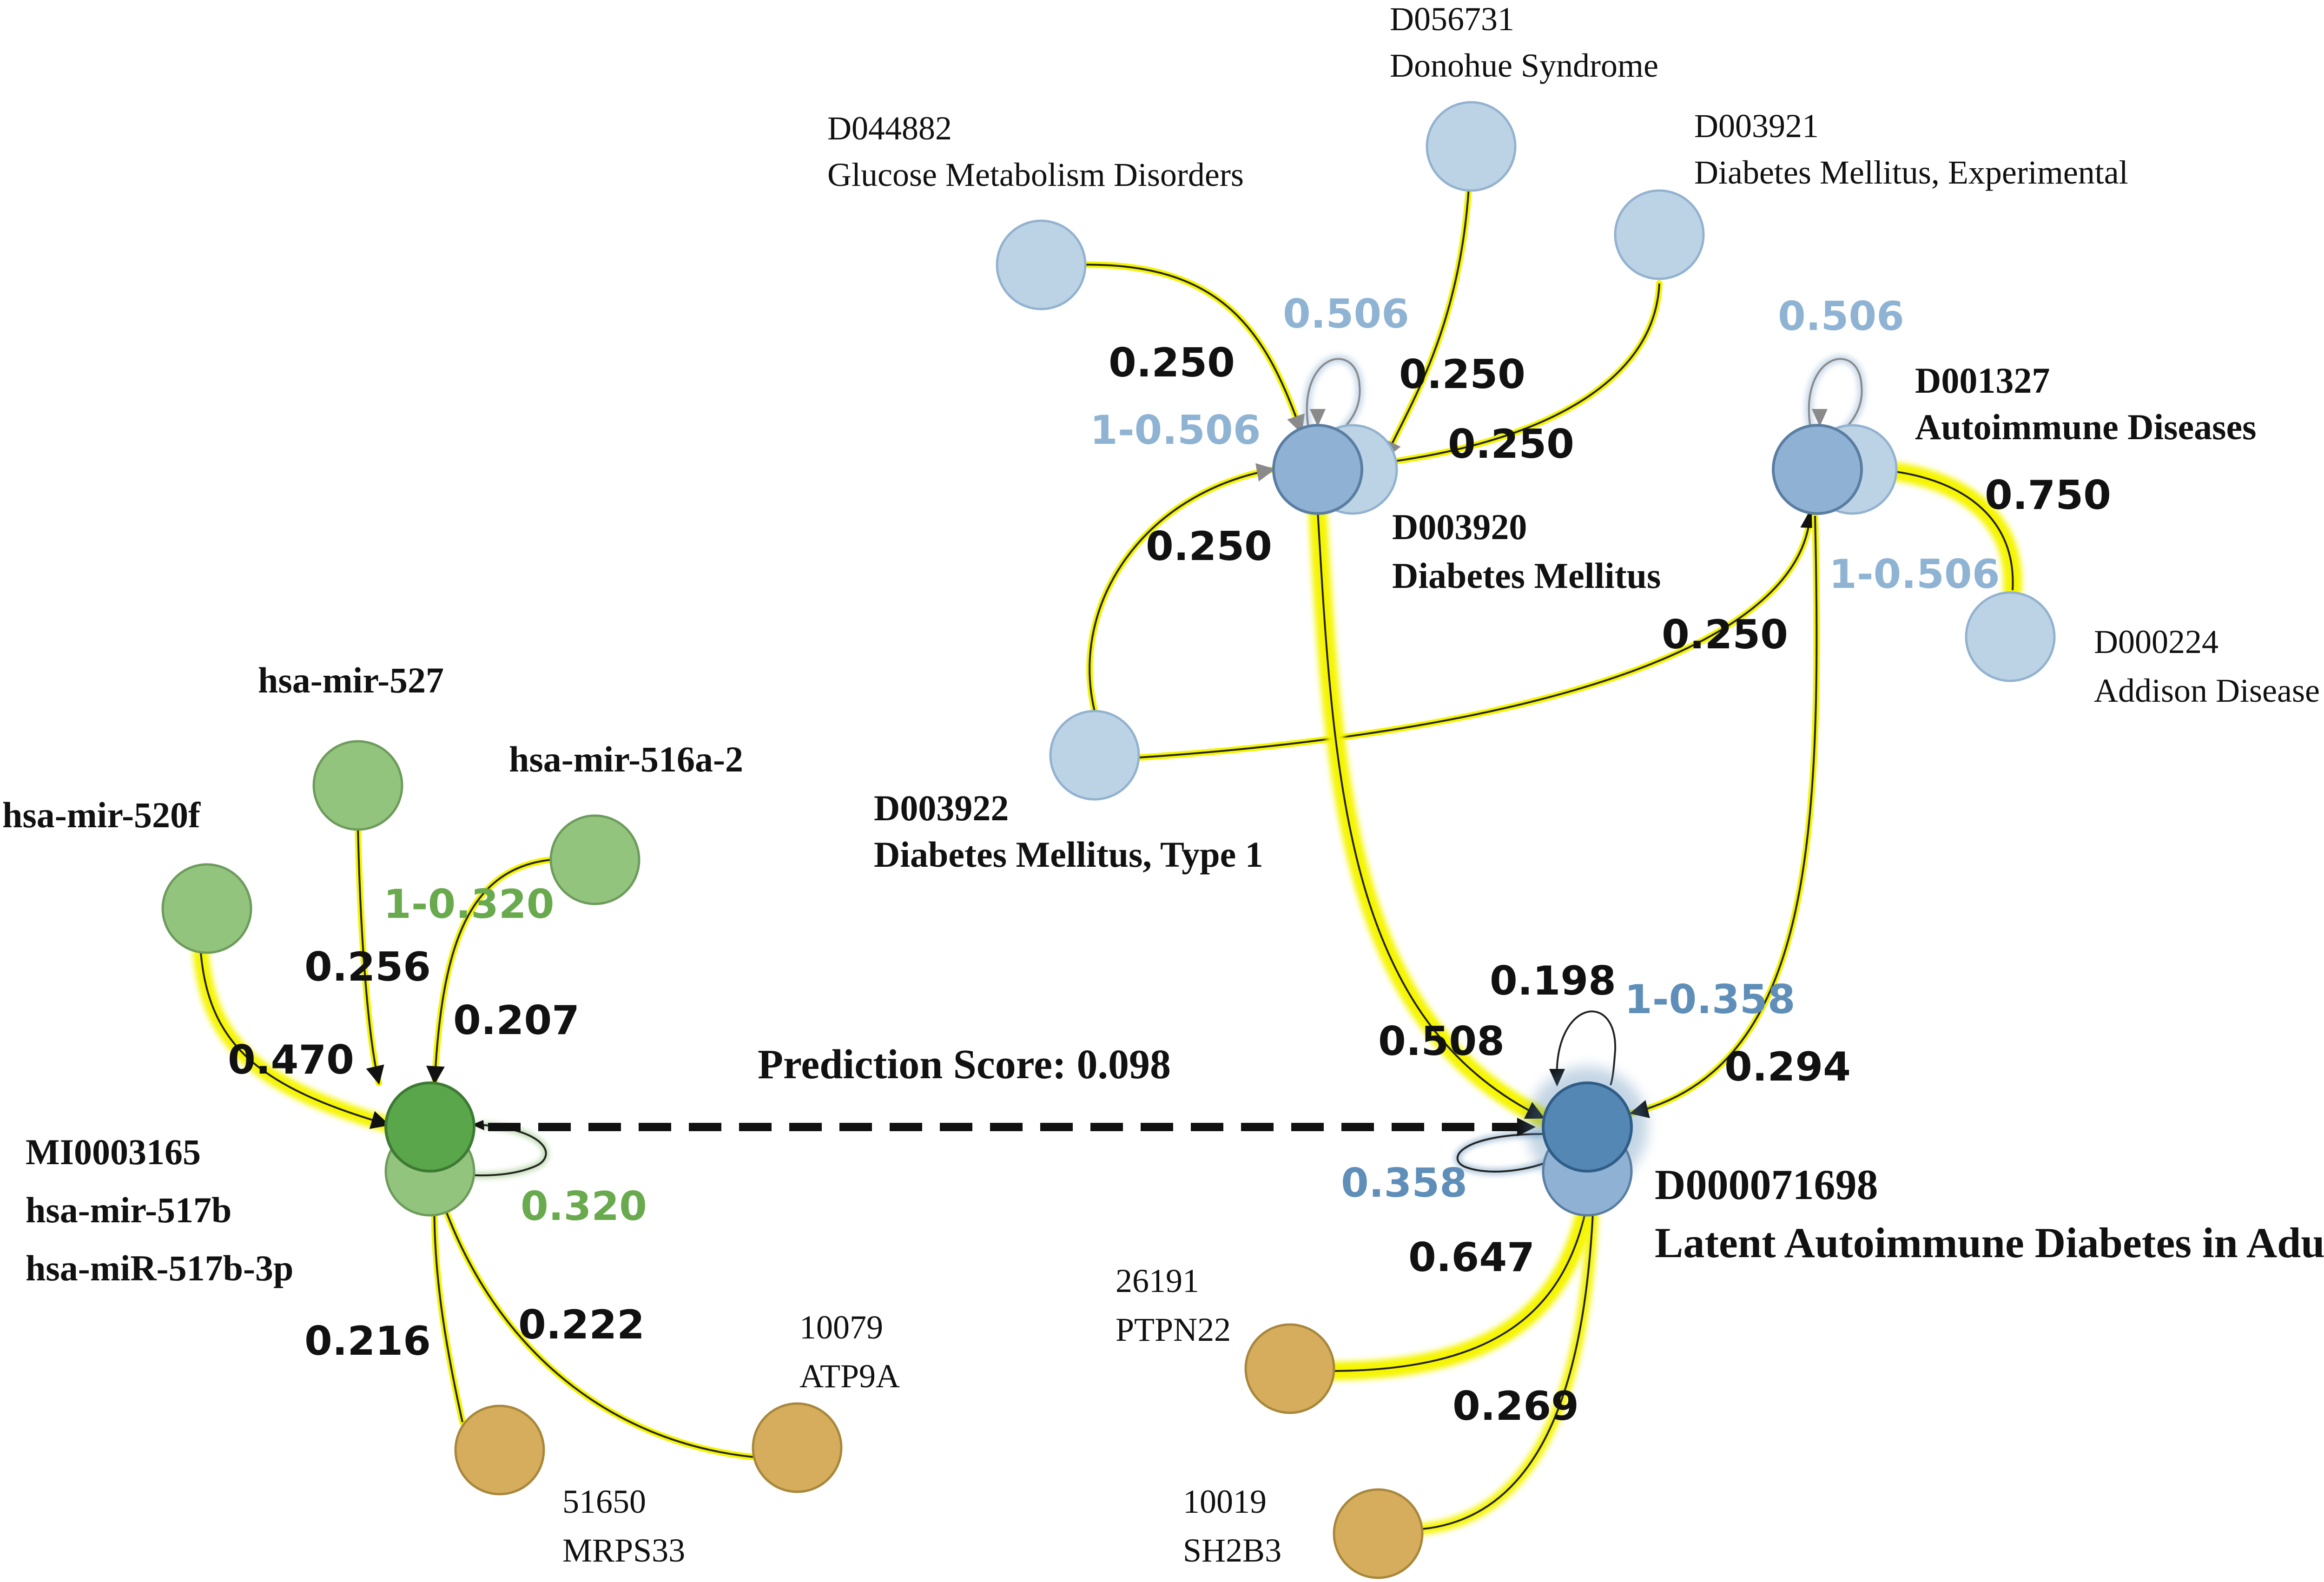 The image size is (2324, 1582). I want to click on node-d056731, so click(1471, 146).